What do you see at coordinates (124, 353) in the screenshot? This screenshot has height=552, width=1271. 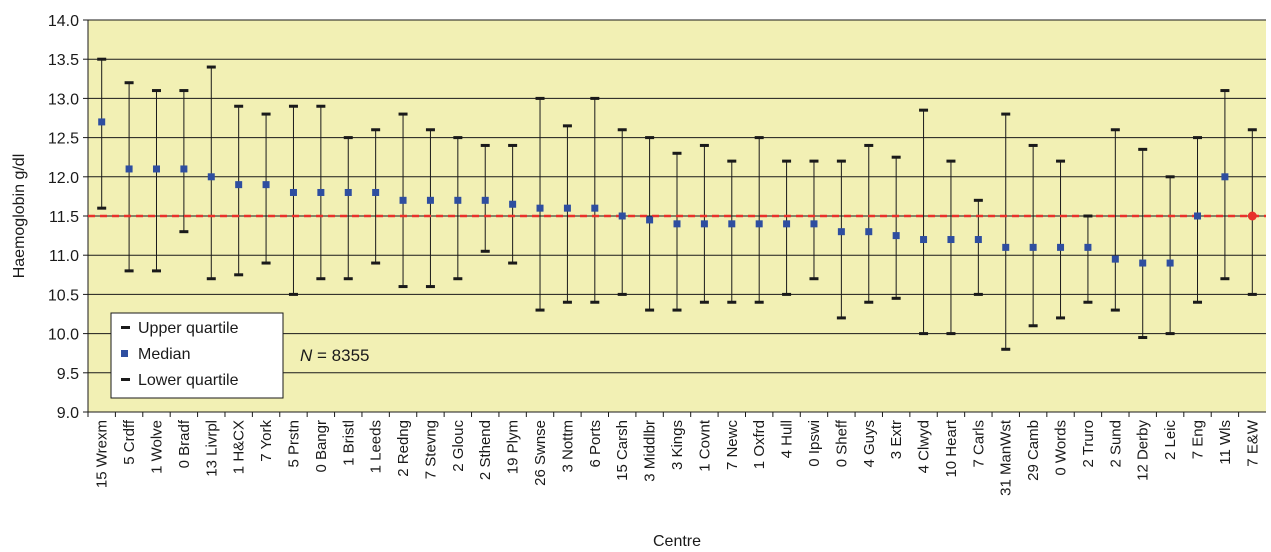 I see `legend-median-swatch` at bounding box center [124, 353].